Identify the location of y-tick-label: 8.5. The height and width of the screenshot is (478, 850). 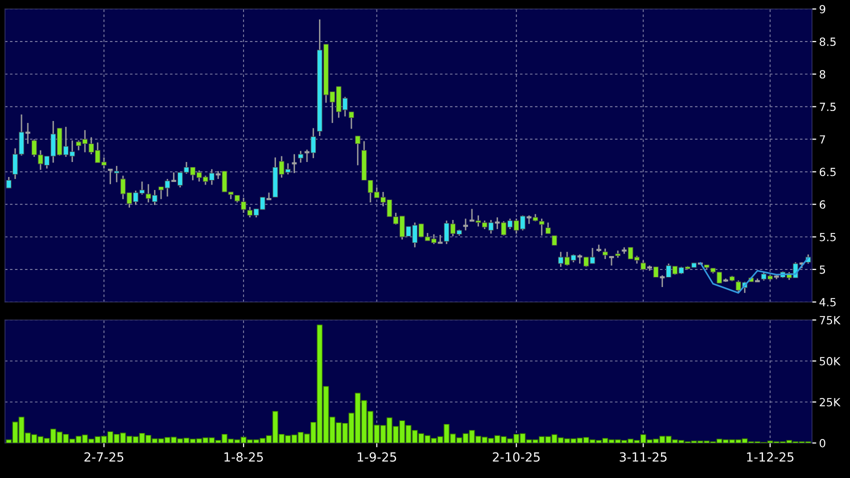
(828, 42).